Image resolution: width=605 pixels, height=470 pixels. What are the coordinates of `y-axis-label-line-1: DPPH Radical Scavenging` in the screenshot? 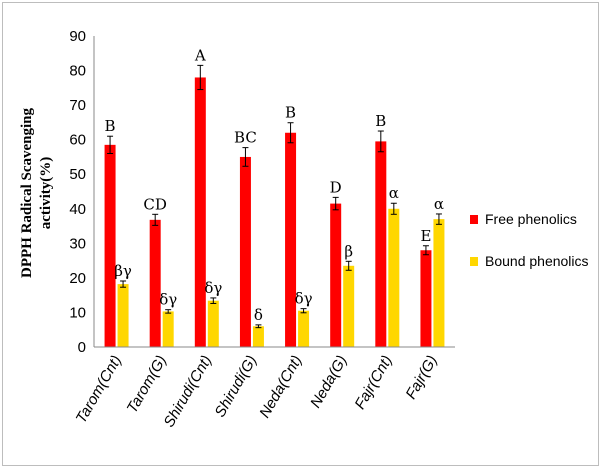 It's located at (27, 193).